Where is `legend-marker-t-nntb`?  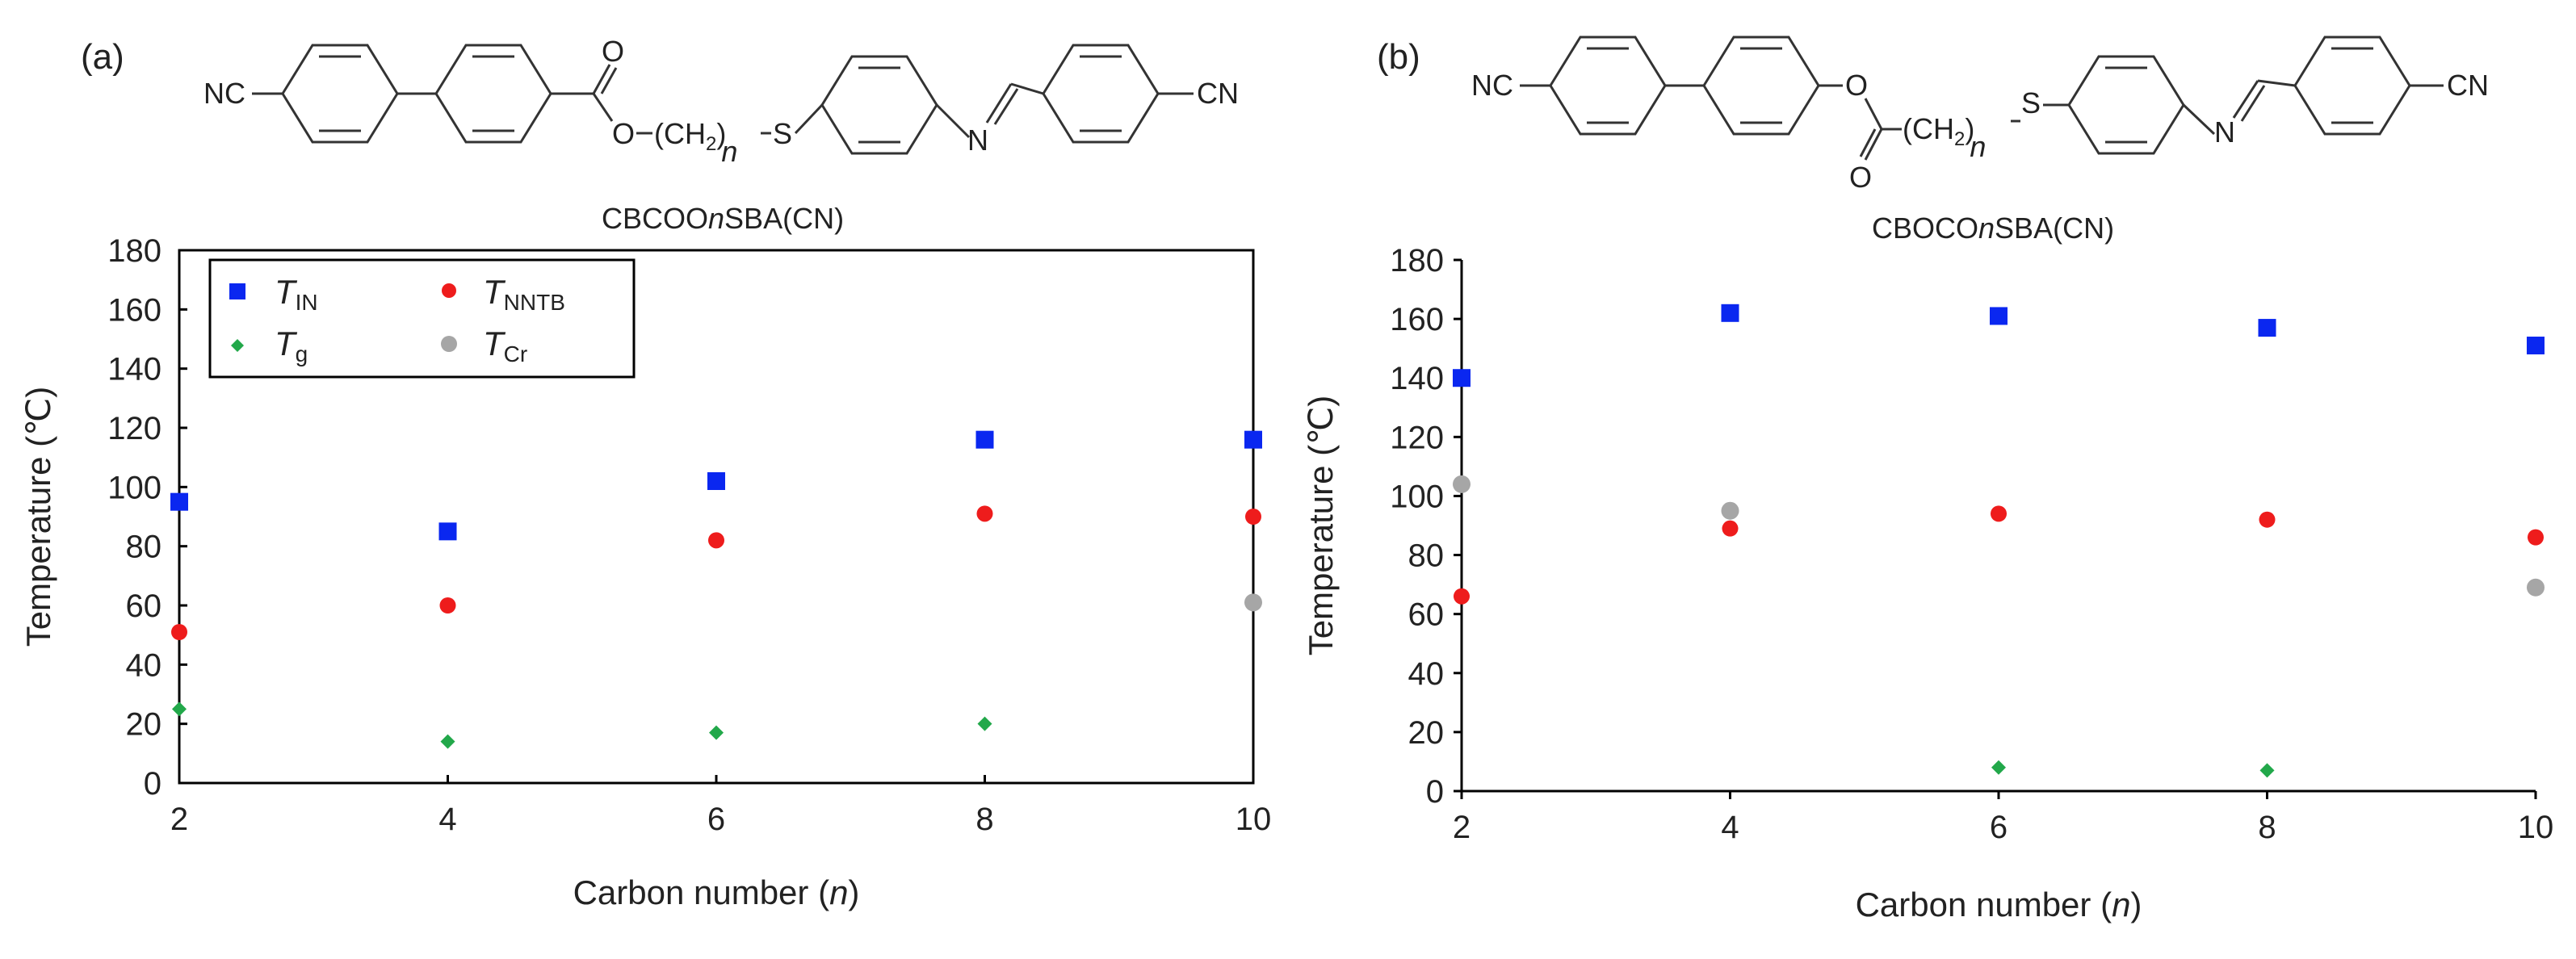 legend-marker-t-nntb is located at coordinates (449, 290).